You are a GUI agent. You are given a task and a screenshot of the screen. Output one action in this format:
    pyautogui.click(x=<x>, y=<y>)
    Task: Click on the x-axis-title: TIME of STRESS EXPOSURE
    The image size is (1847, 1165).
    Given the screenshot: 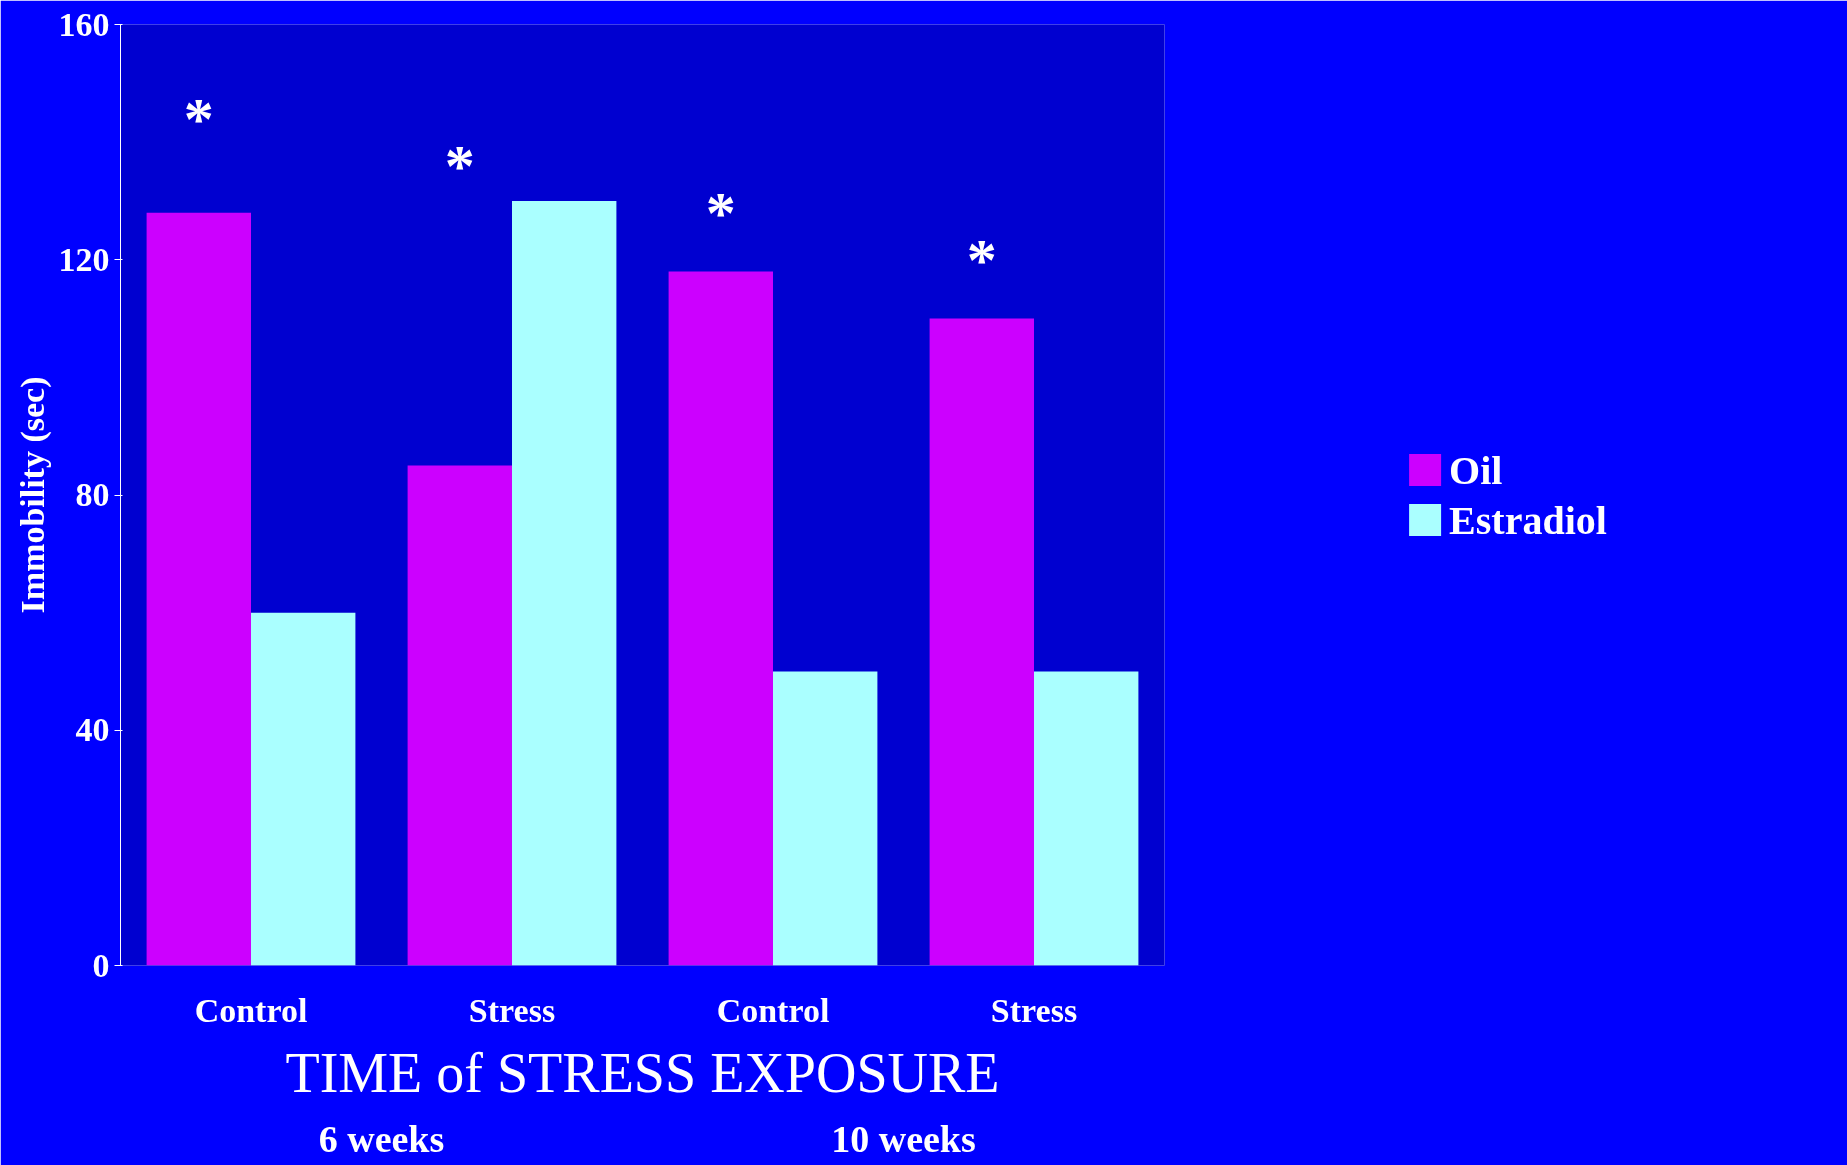 What is the action you would take?
    pyautogui.click(x=642, y=1072)
    